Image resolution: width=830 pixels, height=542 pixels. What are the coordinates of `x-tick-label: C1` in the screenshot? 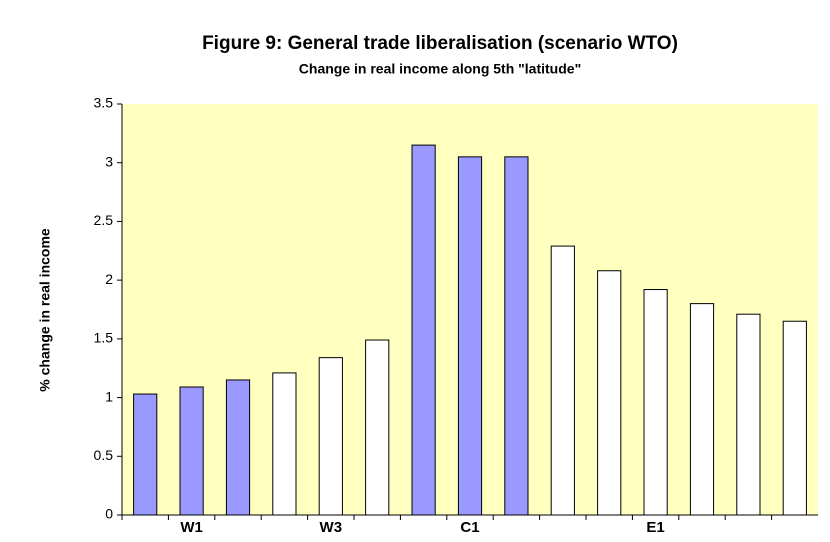 It's located at (469, 527).